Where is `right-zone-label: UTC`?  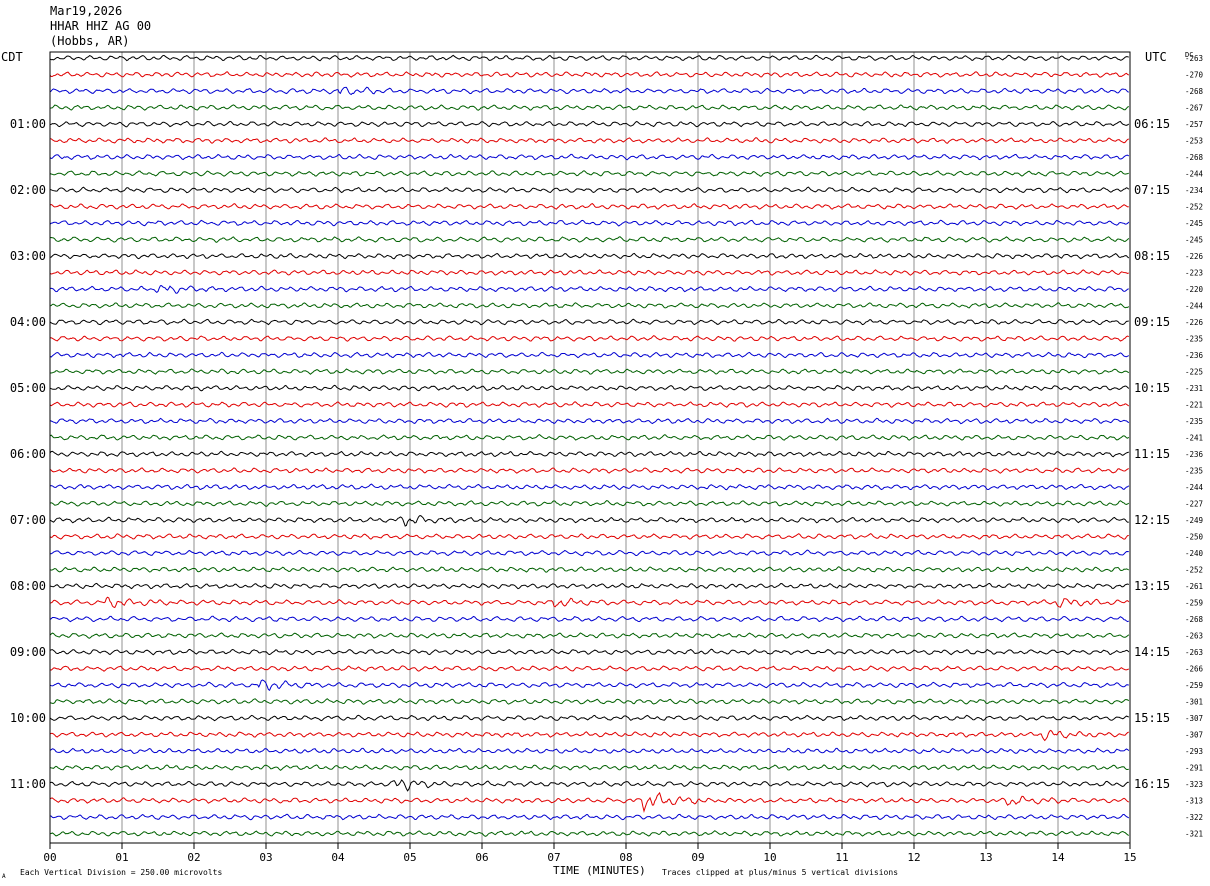
right-zone-label: UTC is located at coordinates (1156, 57).